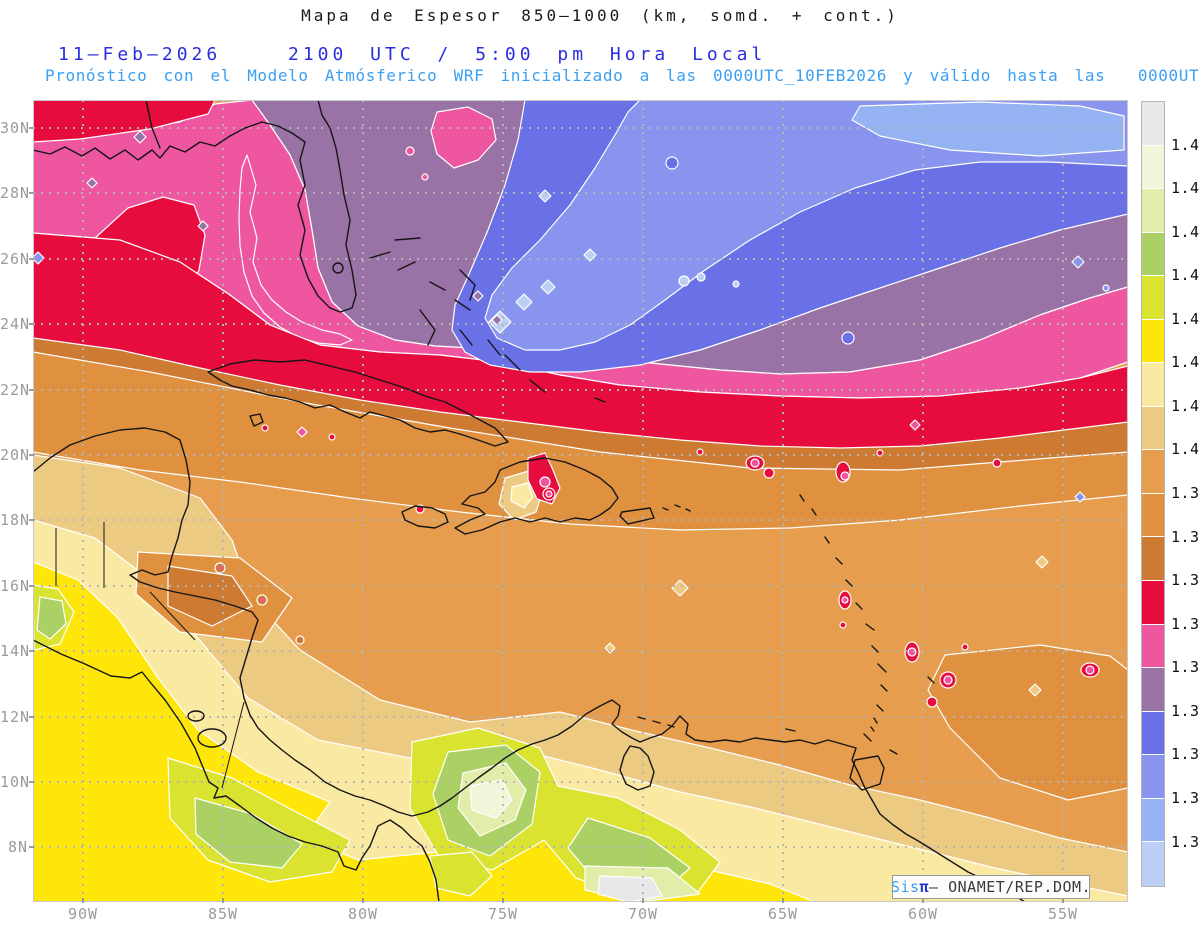  Describe the element at coordinates (1185, 144) in the screenshot. I see `colorbar-label: 1.446` at that location.